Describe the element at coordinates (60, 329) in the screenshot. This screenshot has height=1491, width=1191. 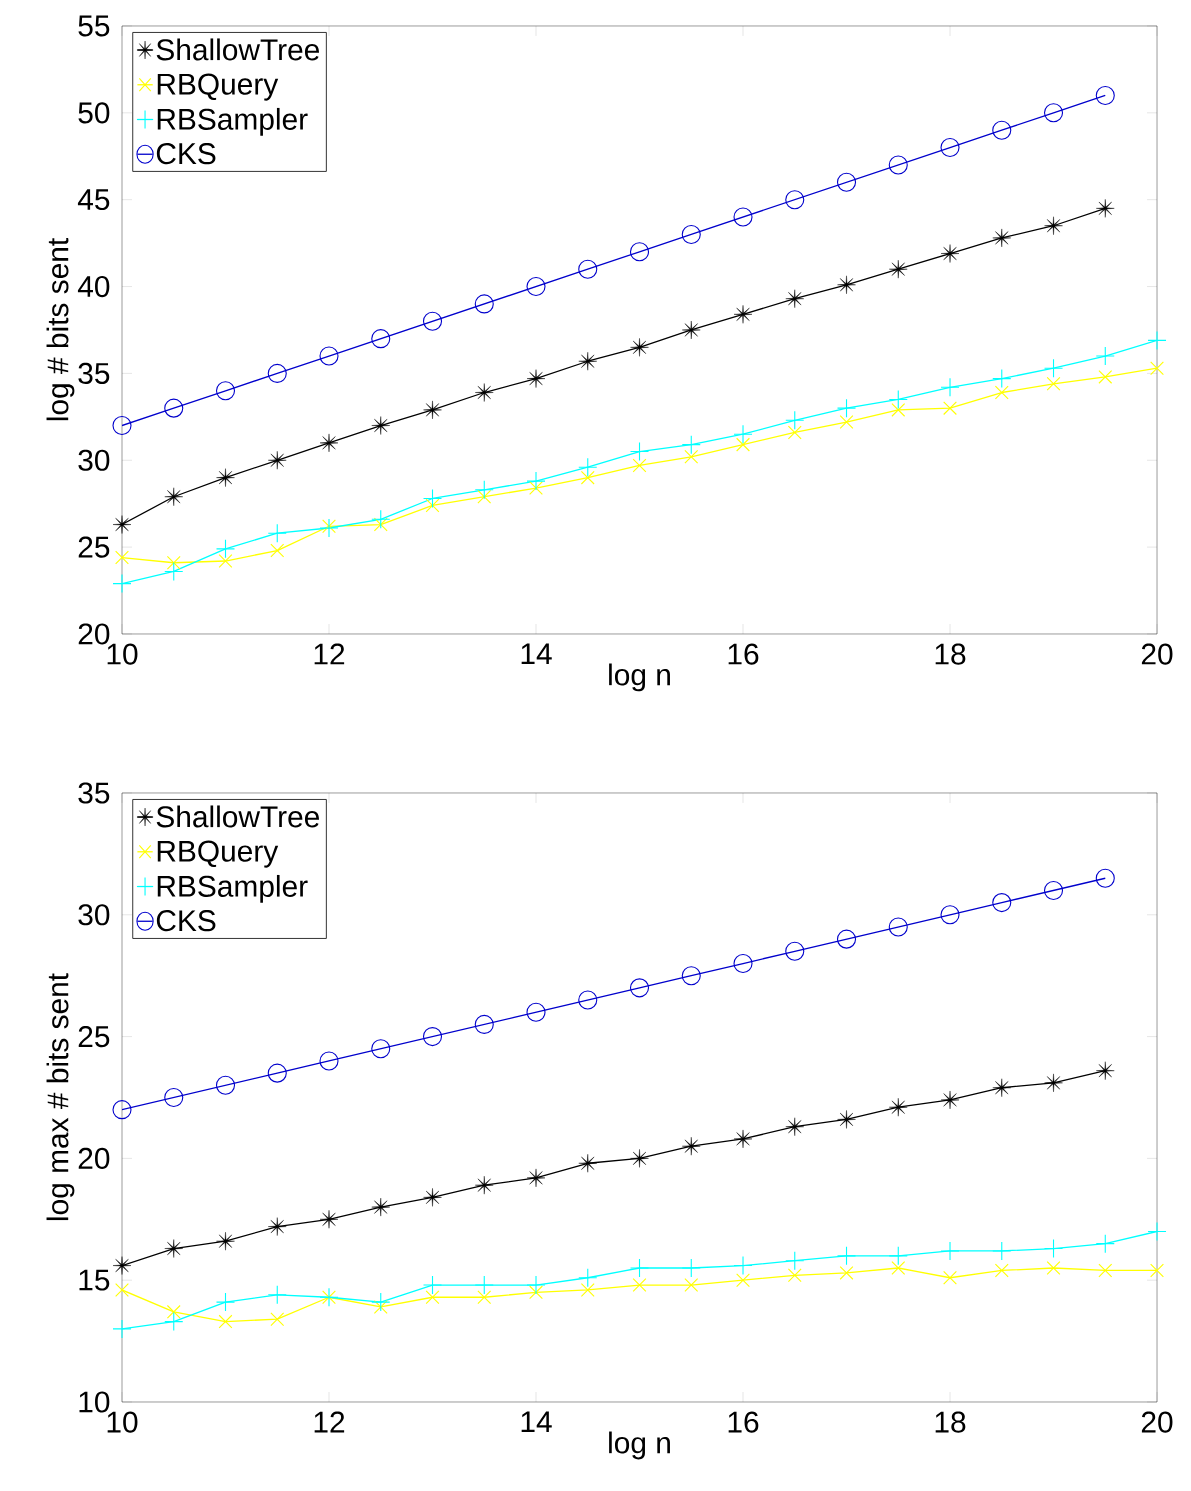
I see `y-axis-title: log # bits sent` at that location.